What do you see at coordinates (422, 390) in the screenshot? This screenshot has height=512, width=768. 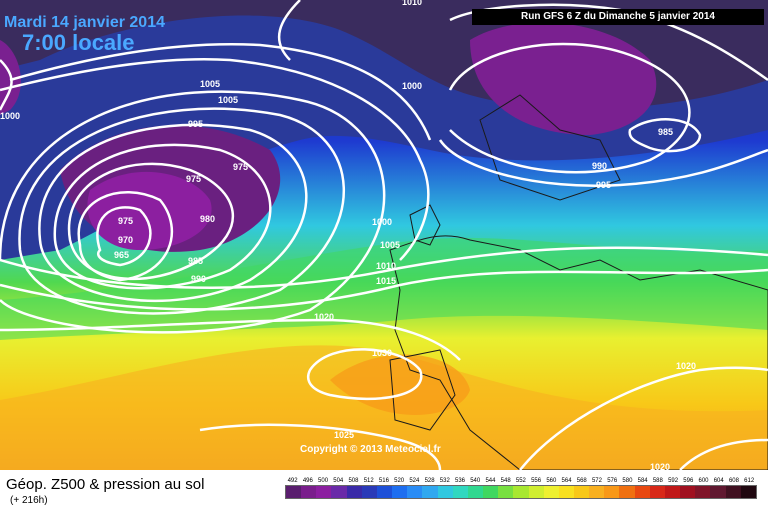 I see `iberia-outline` at bounding box center [422, 390].